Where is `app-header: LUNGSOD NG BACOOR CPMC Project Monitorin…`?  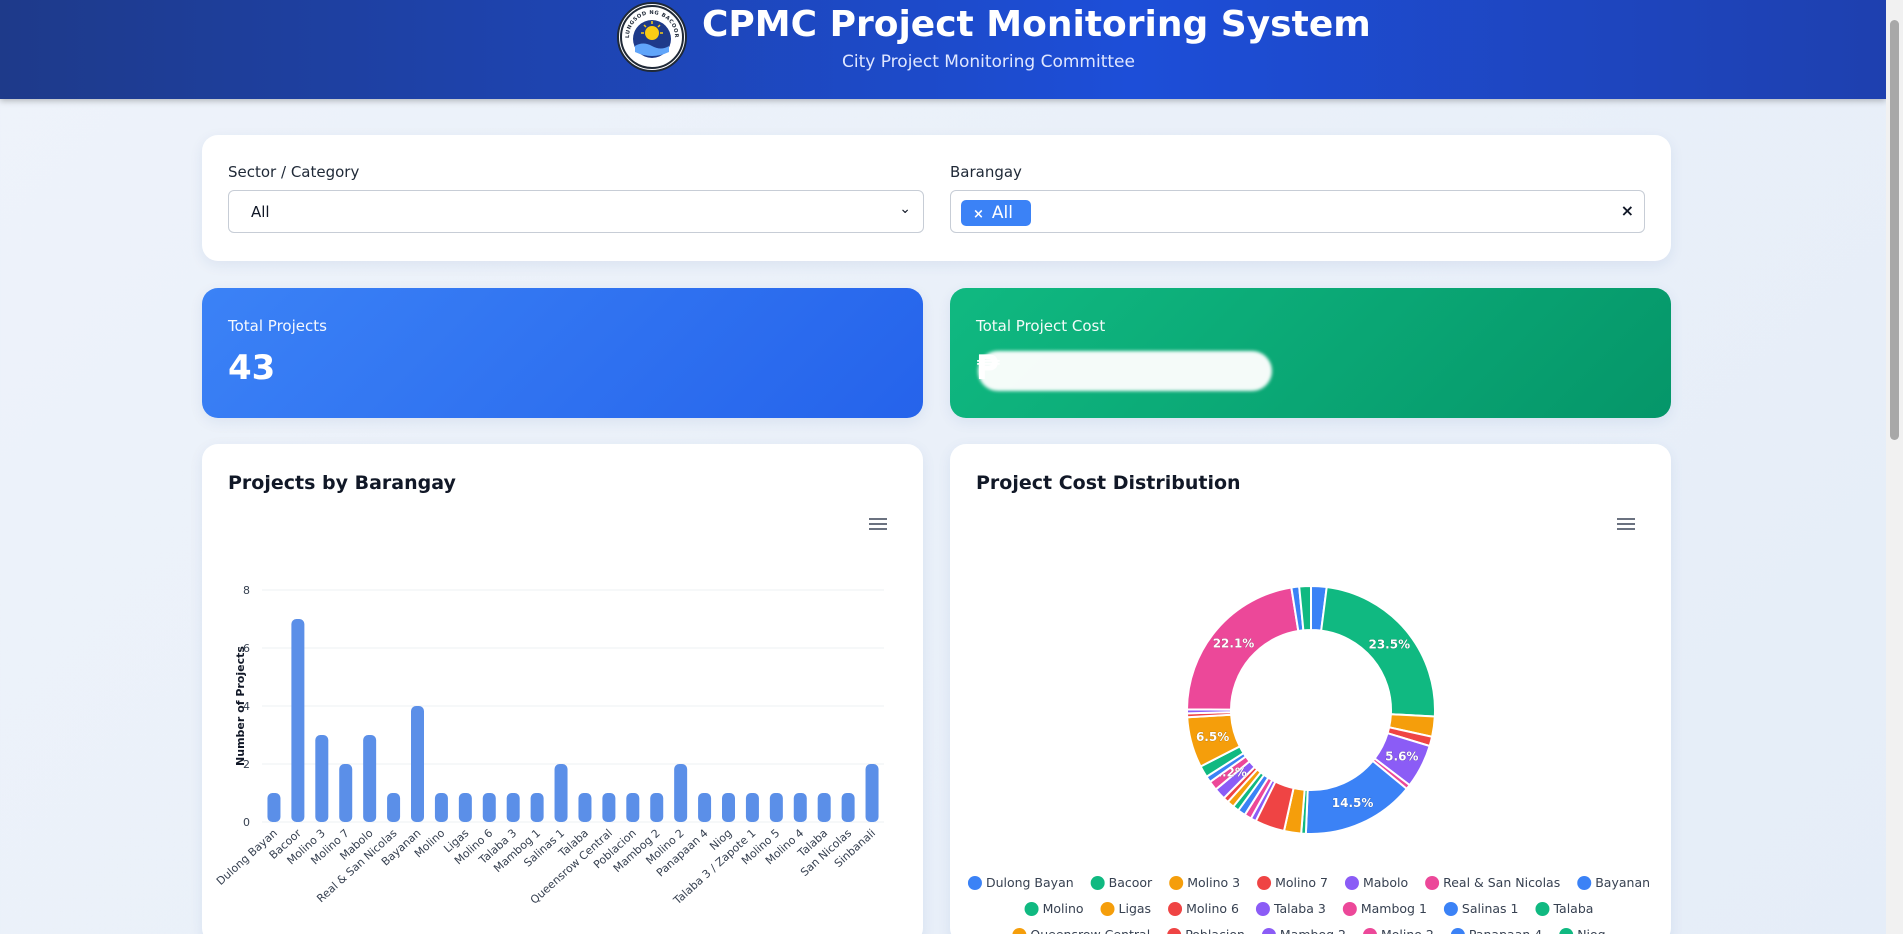
app-header: LUNGSOD NG BACOOR CPMC Project Monitorin… is located at coordinates (943, 49).